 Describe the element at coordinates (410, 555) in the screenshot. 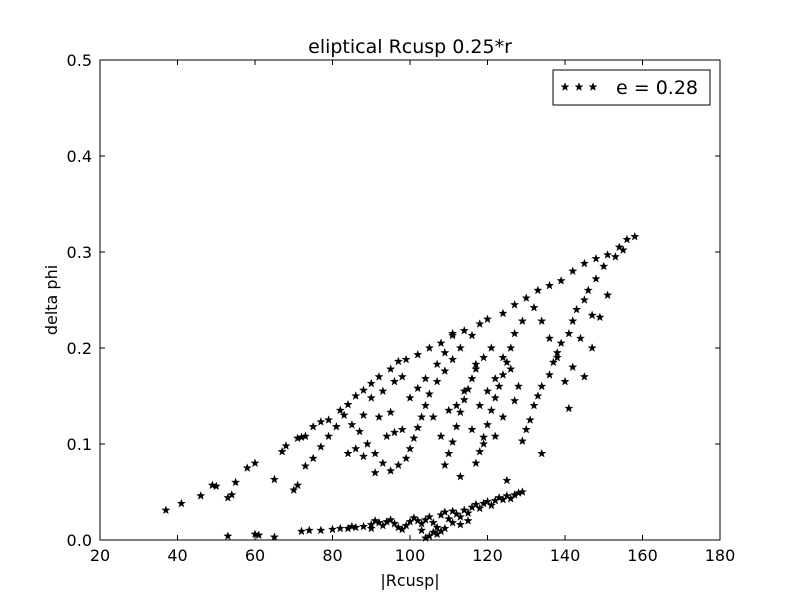

I see `x-tick-label: 100` at that location.